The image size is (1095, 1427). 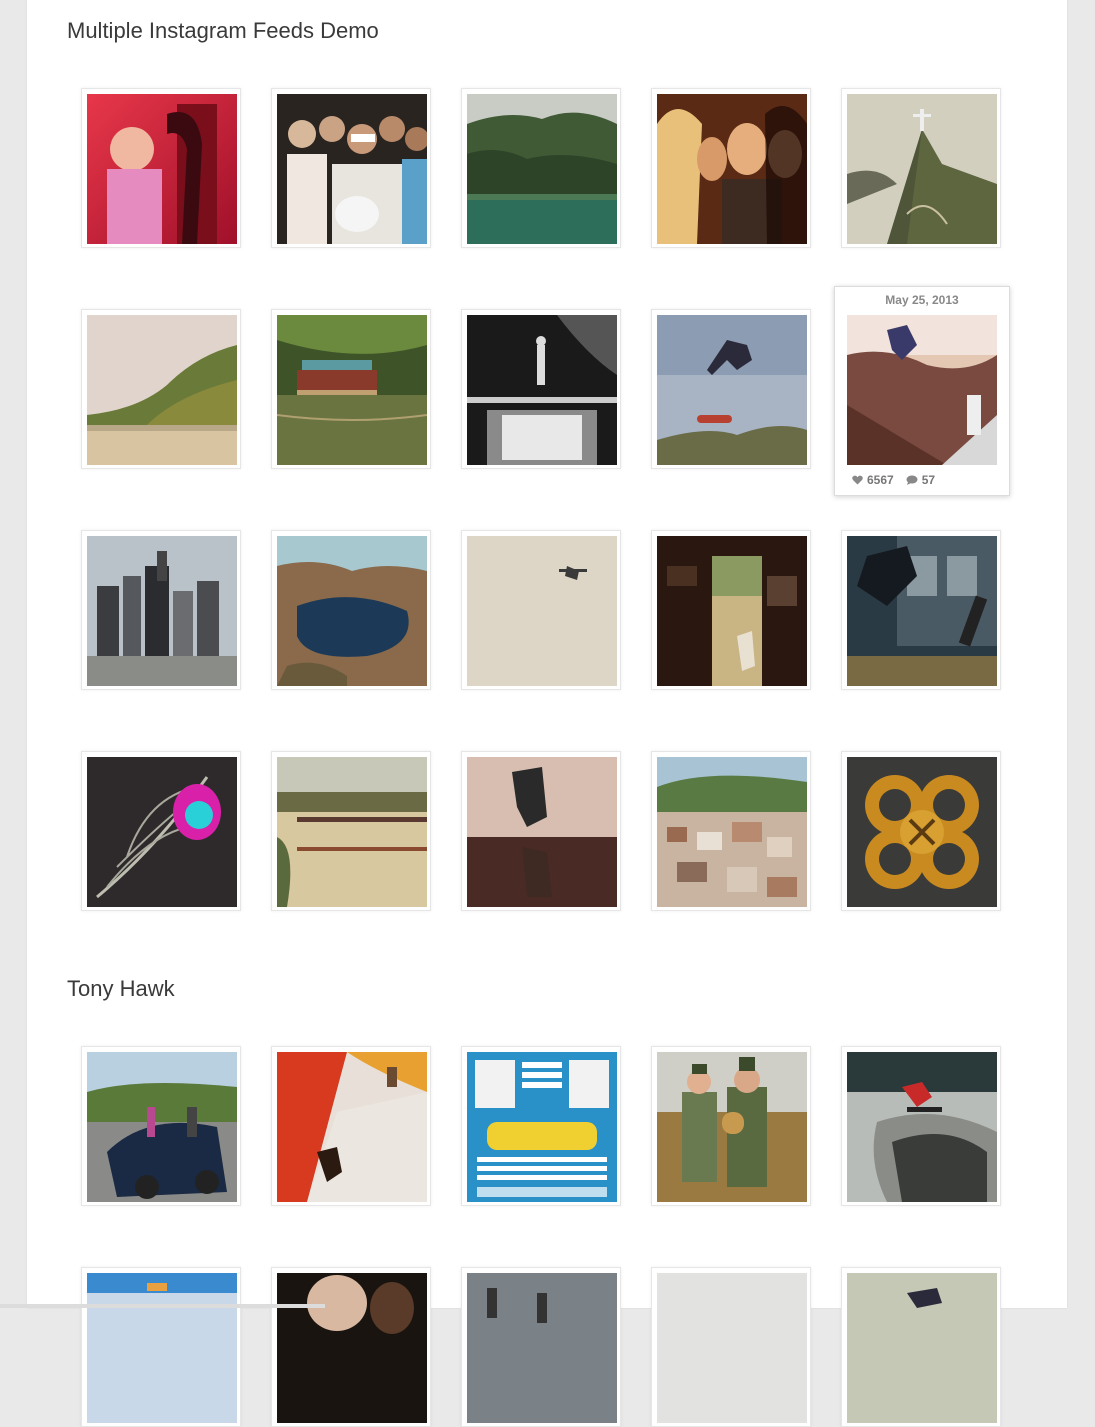 What do you see at coordinates (223, 30) in the screenshot?
I see `section-title-demo: Multiple Instagram Feeds Demo` at bounding box center [223, 30].